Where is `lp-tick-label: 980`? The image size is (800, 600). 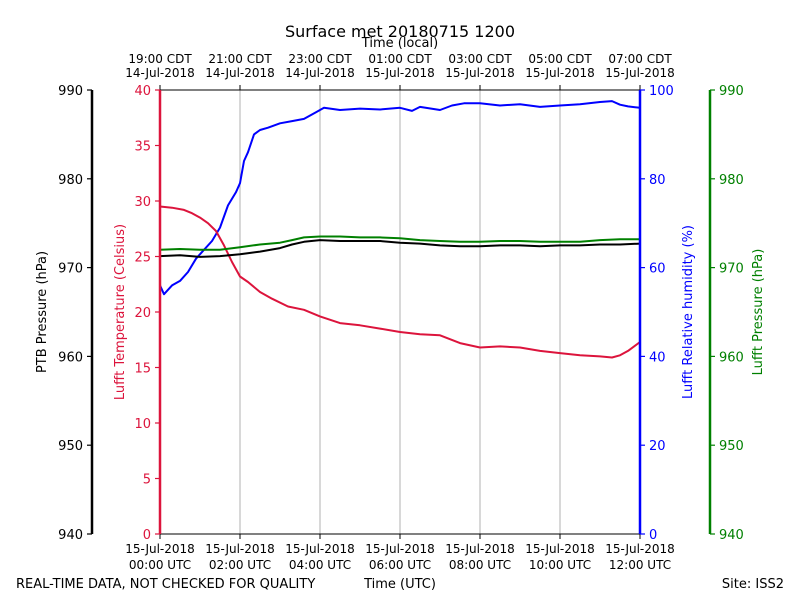
lp-tick-label: 980 is located at coordinates (731, 180).